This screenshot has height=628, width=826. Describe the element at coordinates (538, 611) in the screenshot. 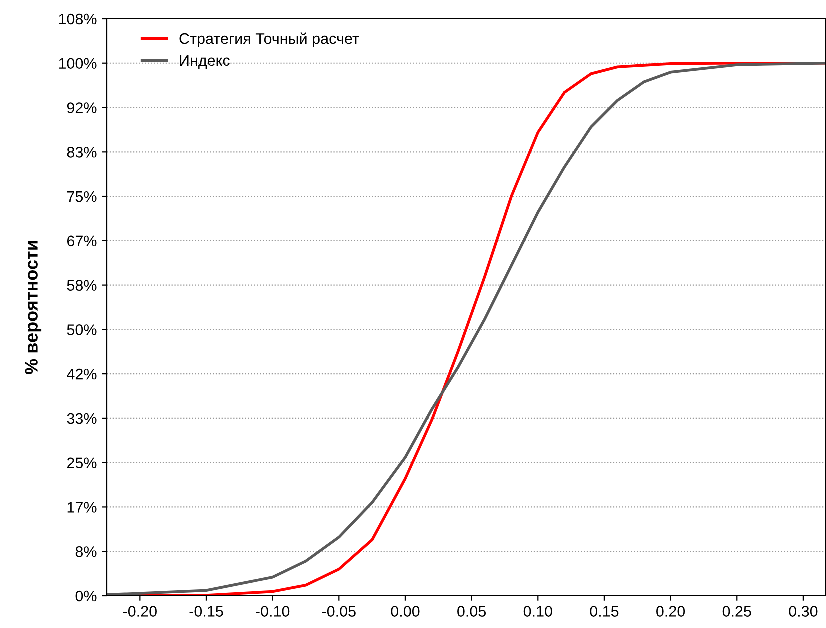

I see `x-tick-label: 0.10` at that location.